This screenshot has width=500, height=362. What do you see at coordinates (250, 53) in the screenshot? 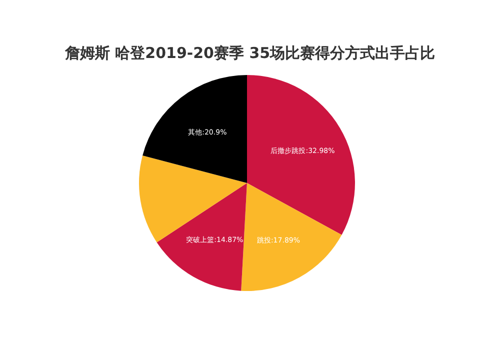
I see `chart-title: 詹姆斯 哈登2019-20赛季 35场比赛得分方式出手占比` at bounding box center [250, 53].